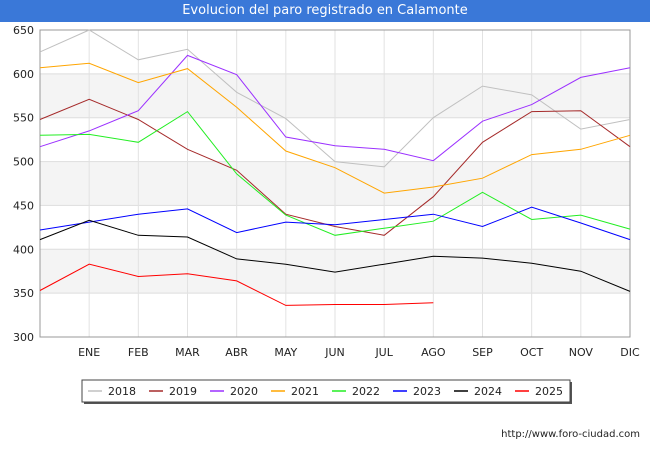  Describe the element at coordinates (305, 391) in the screenshot. I see `legend-label-2021: 2021` at that location.